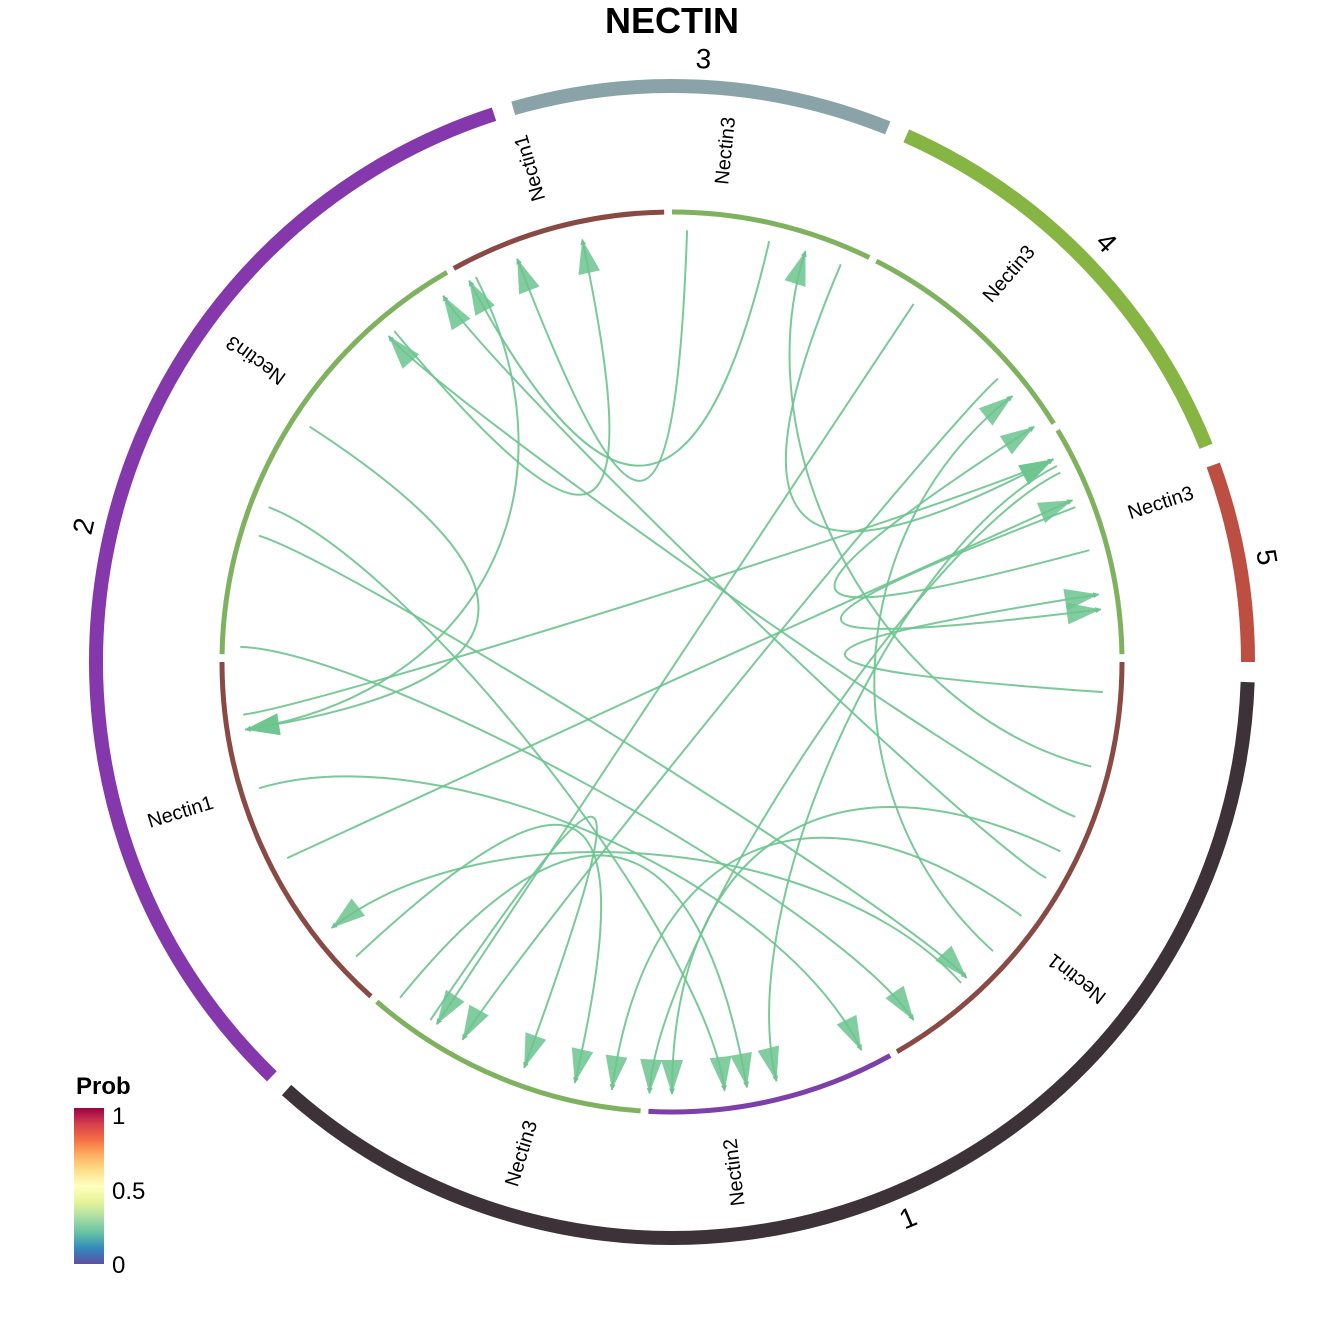 This screenshot has height=1344, width=1344. Describe the element at coordinates (128, 1191) in the screenshot. I see `legend-tick-0-5: 0.5` at that location.